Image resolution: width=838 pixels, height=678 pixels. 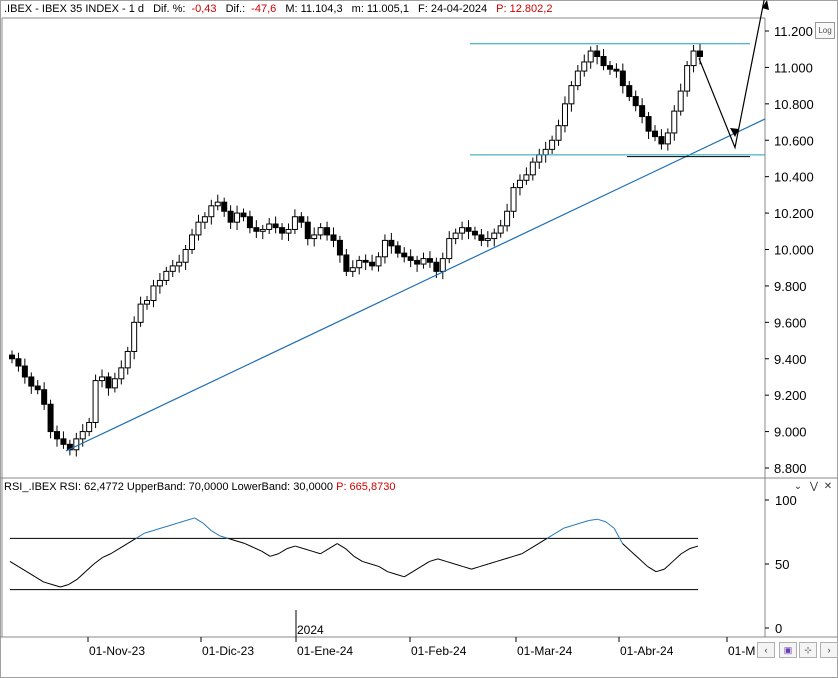 What do you see at coordinates (177, 487) in the screenshot?
I see `rsi-upper: UpperBand: 70,0000` at bounding box center [177, 487].